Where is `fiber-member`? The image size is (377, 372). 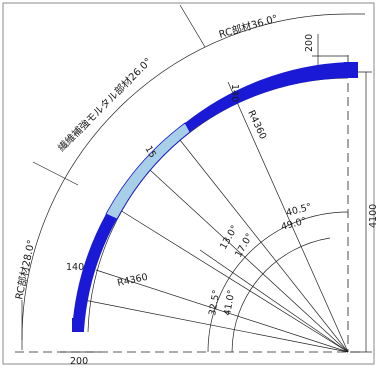 fiber-member is located at coordinates (148, 171).